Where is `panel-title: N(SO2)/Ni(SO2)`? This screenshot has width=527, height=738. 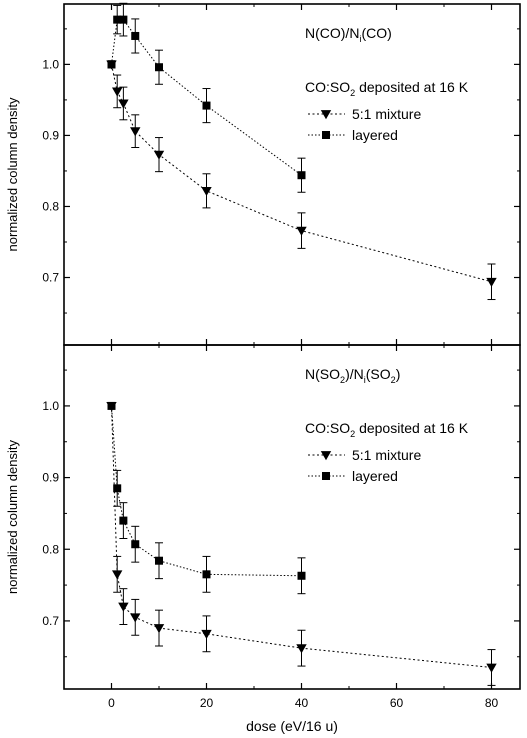 panel-title: N(SO2)/Ni(SO2) is located at coordinates (352, 375).